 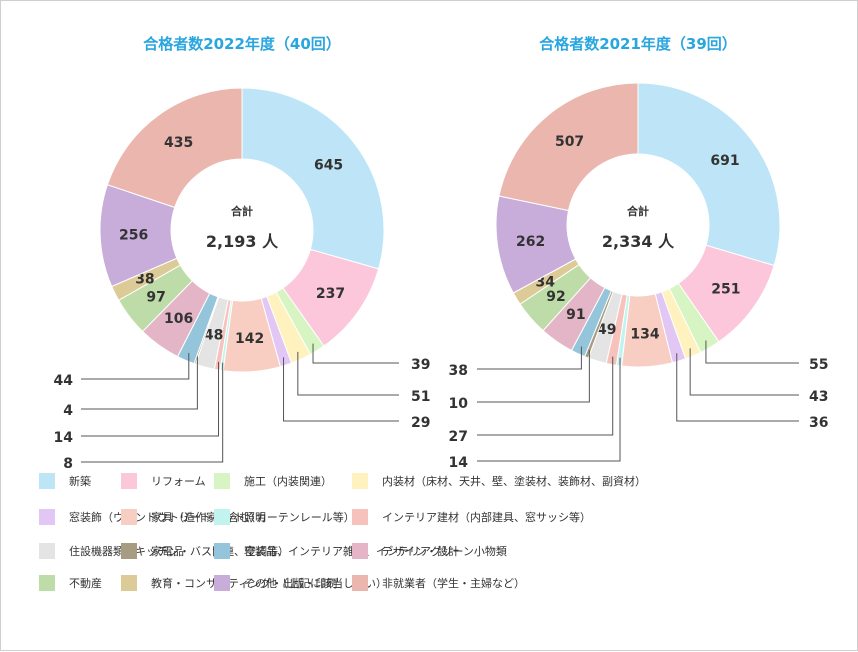 I want to click on callout-value-label: 51, so click(x=420, y=397).